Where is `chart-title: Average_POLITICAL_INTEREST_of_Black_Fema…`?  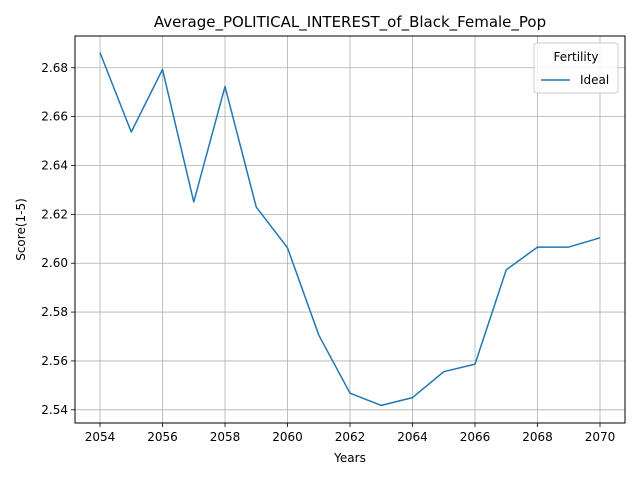
chart-title: Average_POLITICAL_INTEREST_of_Black_Fema… is located at coordinates (350, 22).